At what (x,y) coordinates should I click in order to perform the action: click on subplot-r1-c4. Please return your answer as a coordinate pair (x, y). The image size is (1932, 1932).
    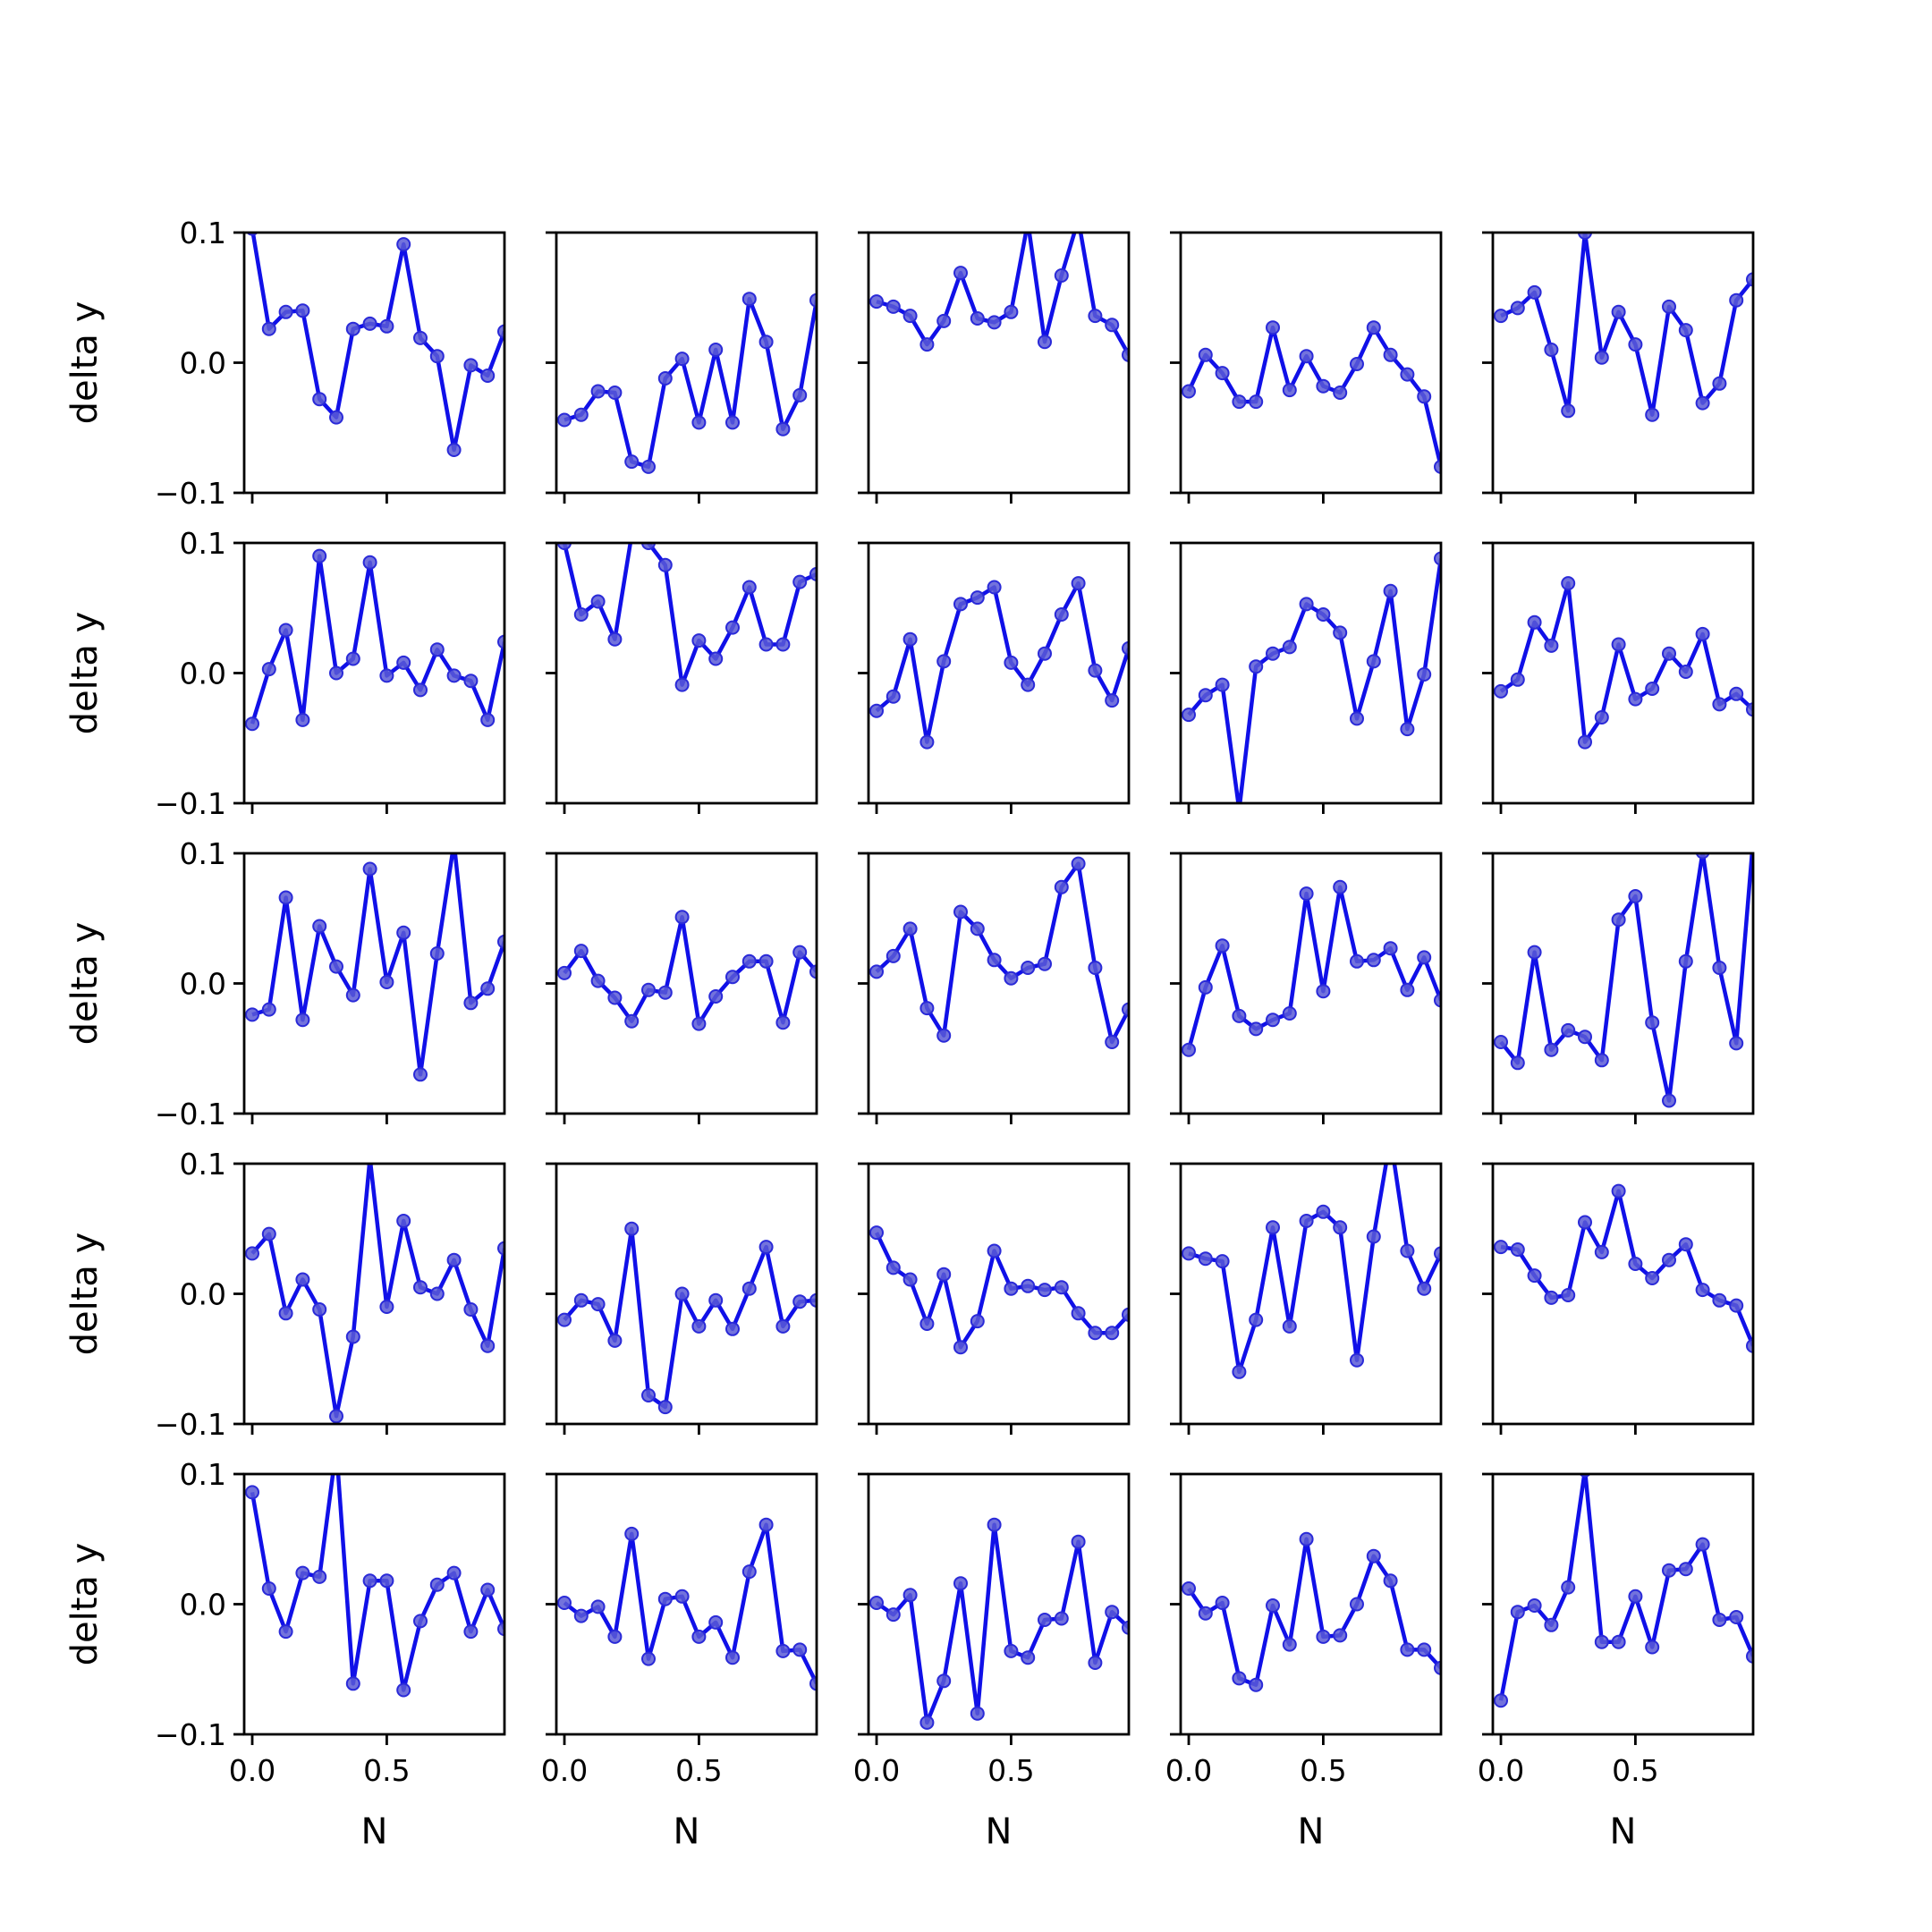
    Looking at the image, I should click on (1306, 367).